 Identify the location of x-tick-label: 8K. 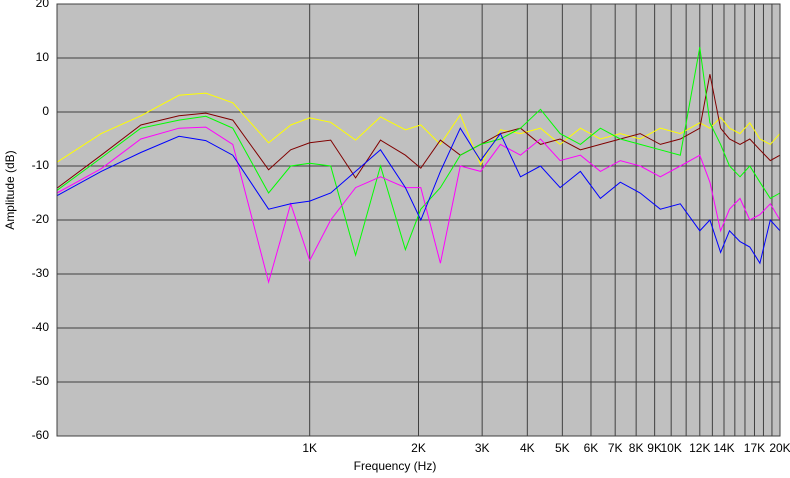
(636, 448).